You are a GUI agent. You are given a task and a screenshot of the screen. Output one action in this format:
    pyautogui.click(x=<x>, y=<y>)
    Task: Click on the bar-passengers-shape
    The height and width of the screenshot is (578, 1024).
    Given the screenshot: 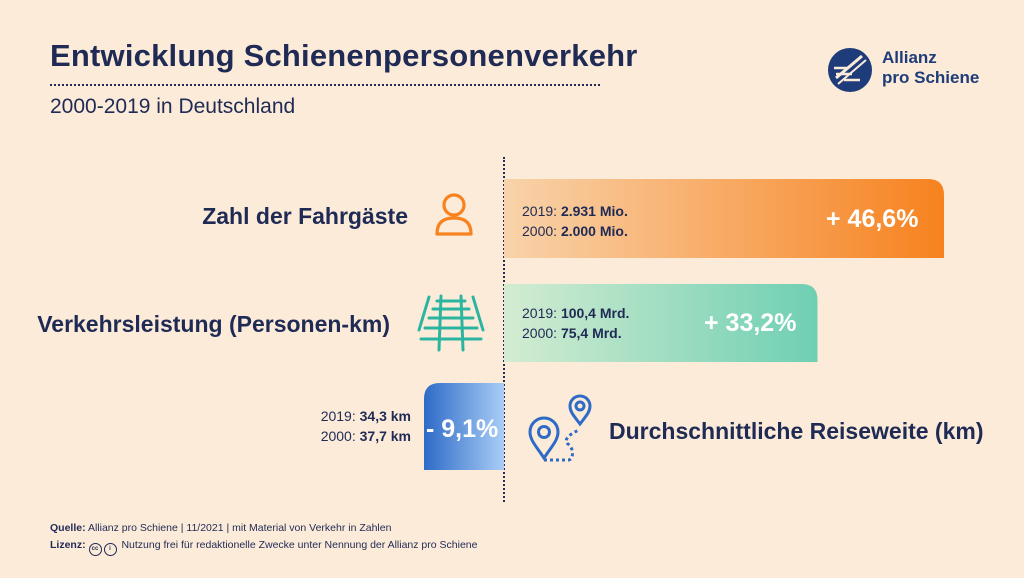 What is the action you would take?
    pyautogui.click(x=724, y=218)
    